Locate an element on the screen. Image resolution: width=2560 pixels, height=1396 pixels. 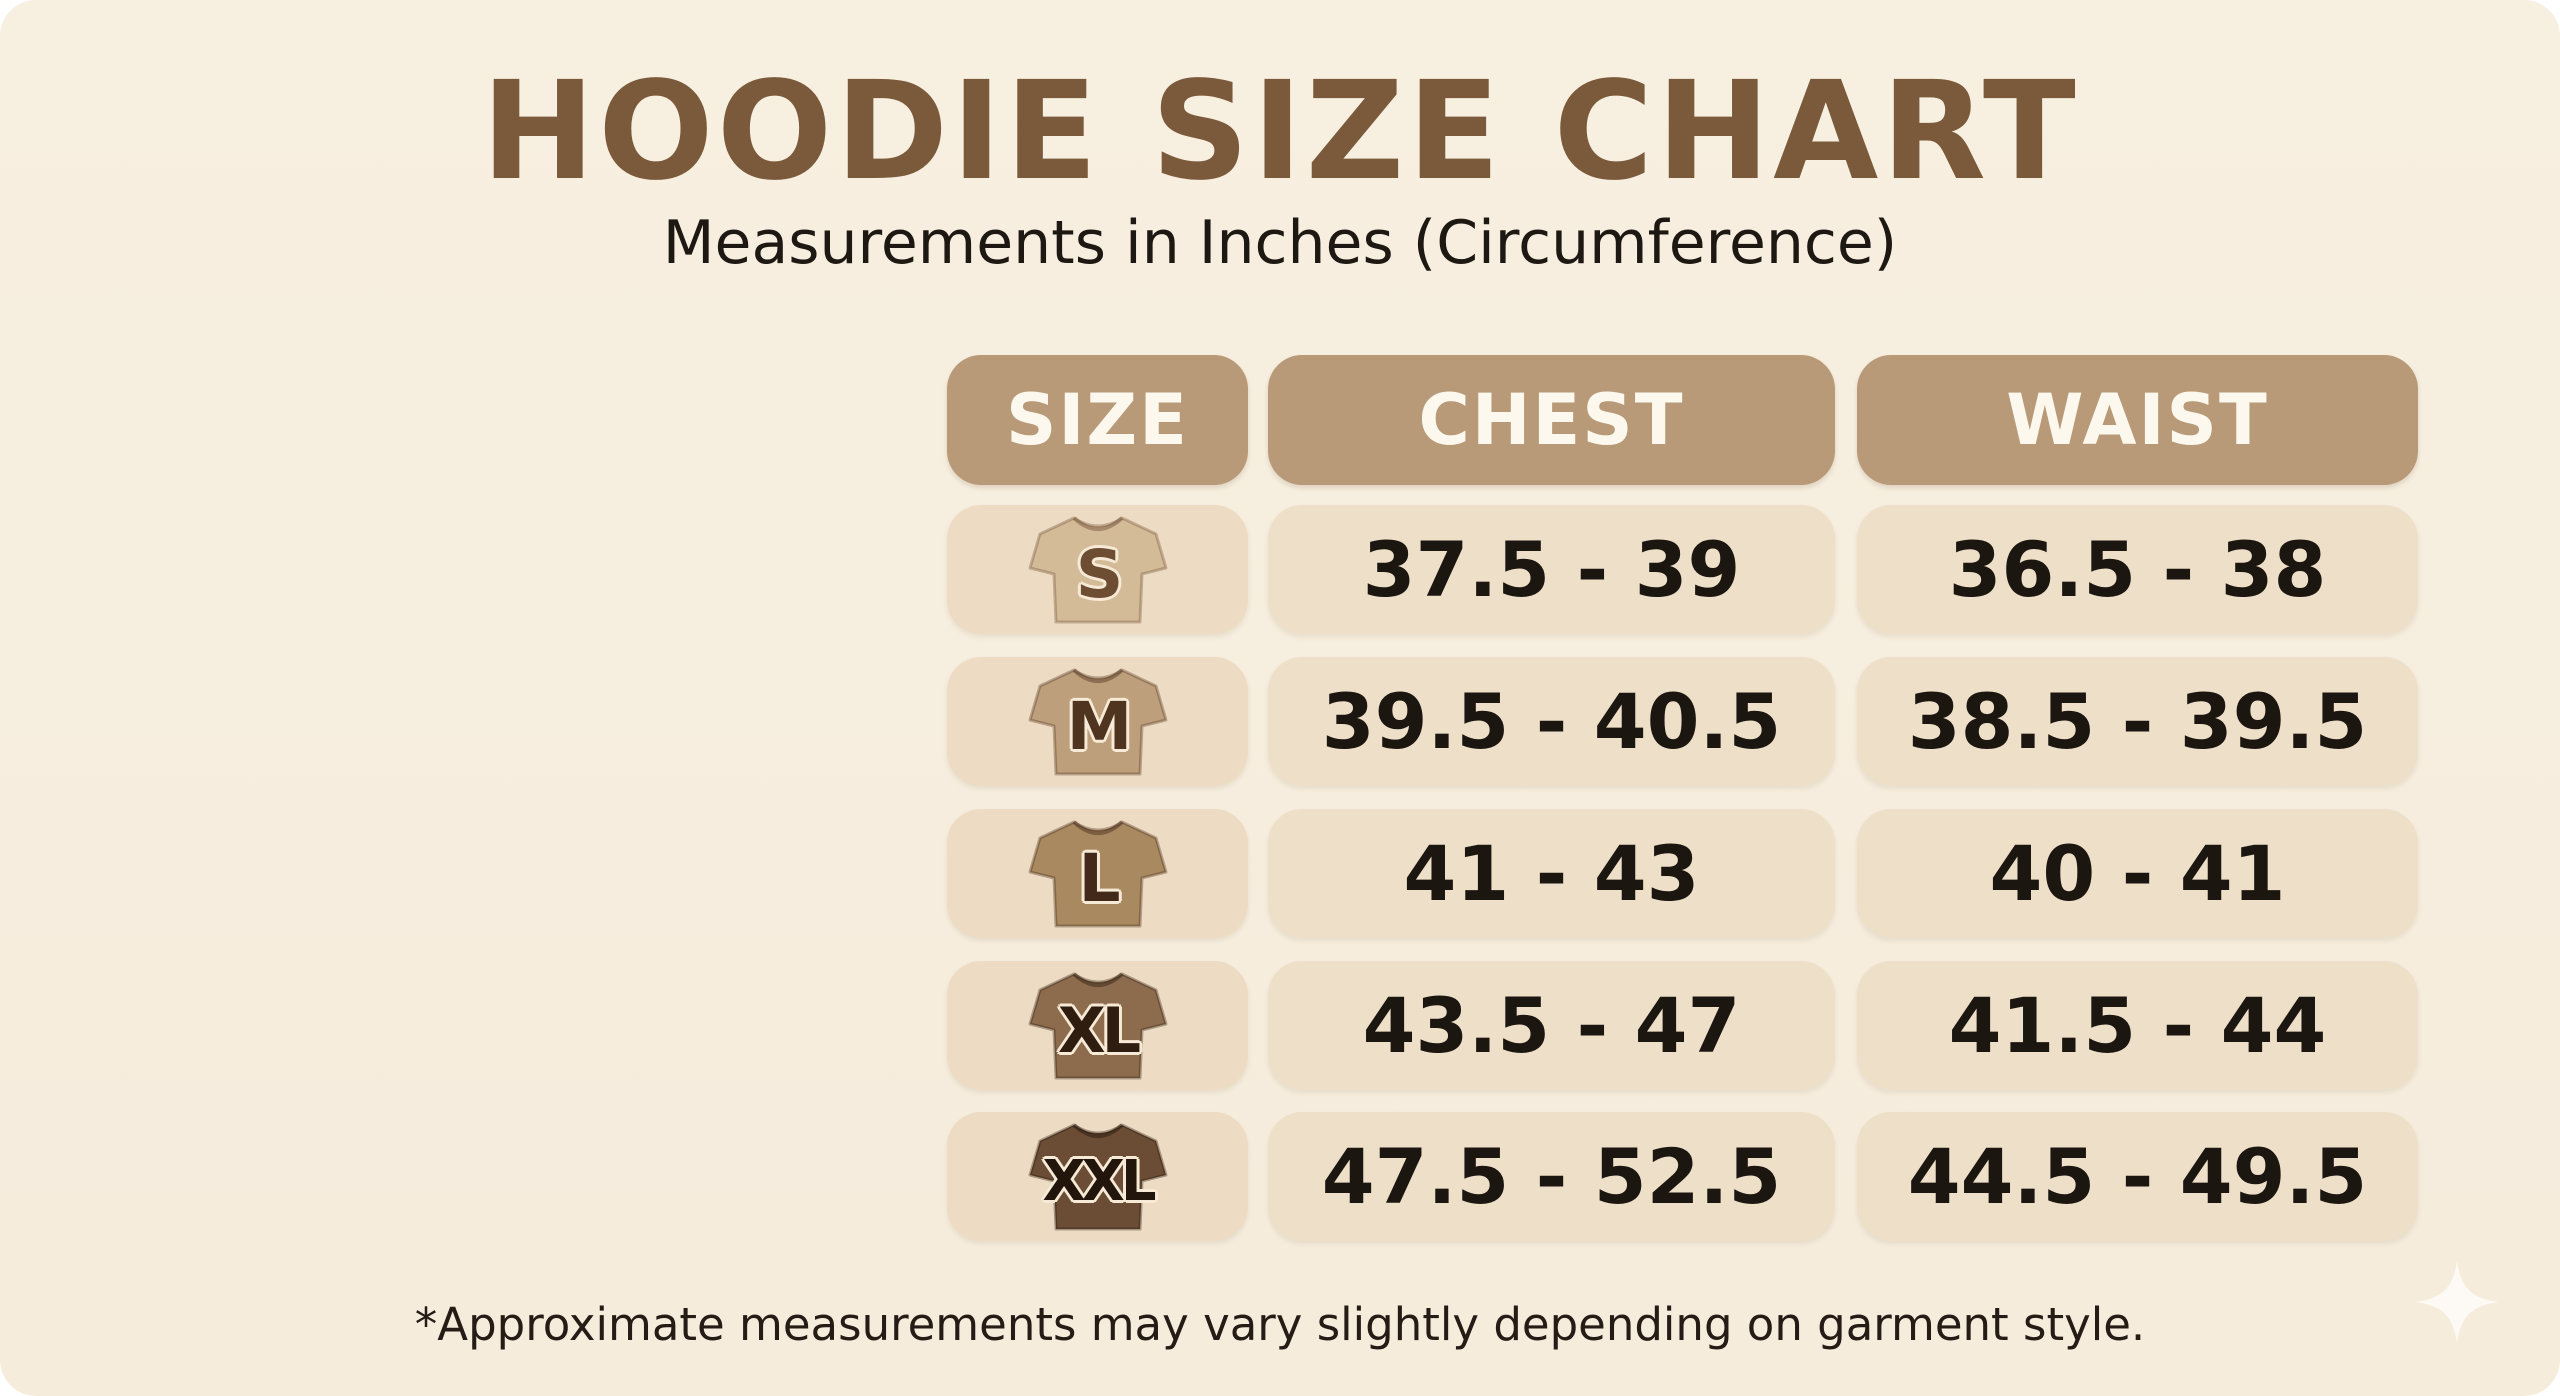
column-header-chest: CHEST is located at coordinates (1551, 420).